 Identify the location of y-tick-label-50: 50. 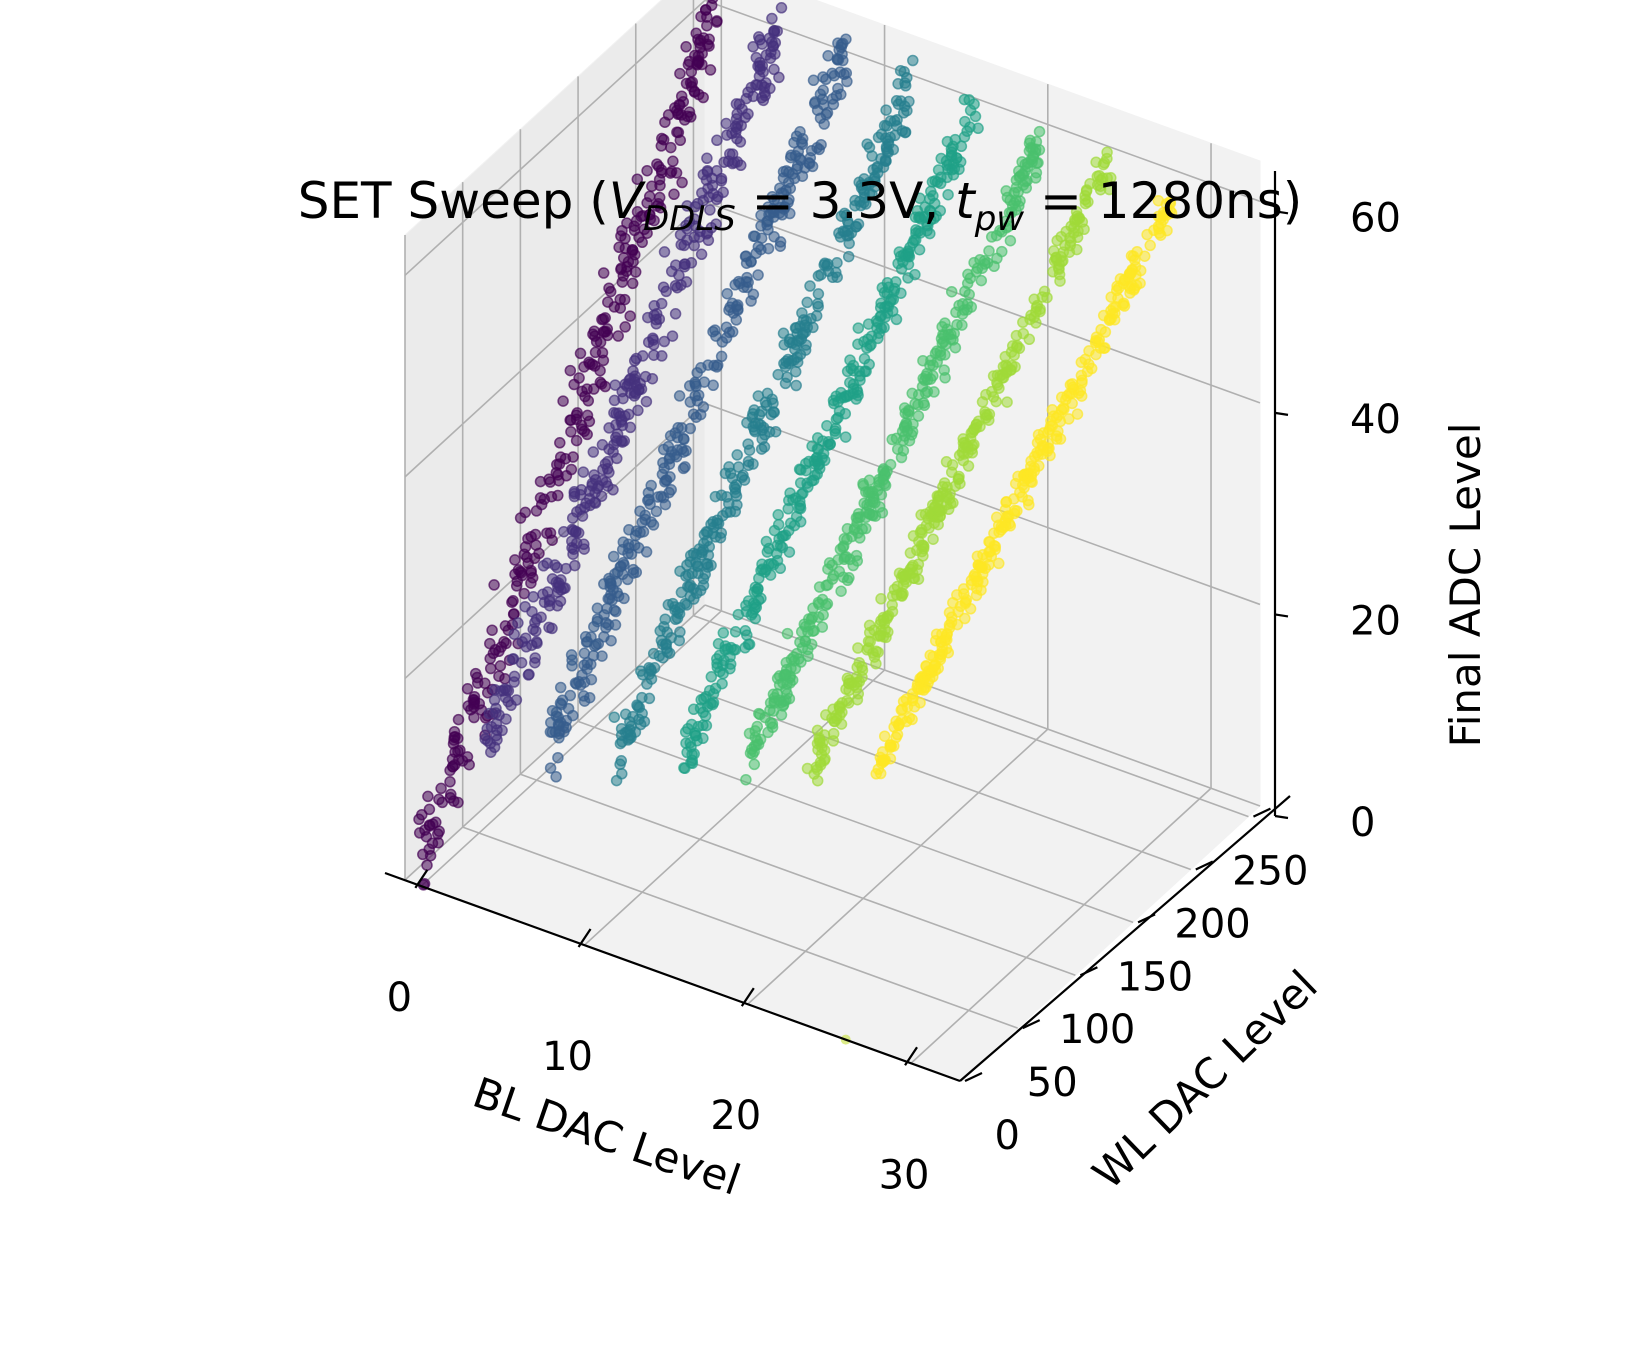
(1052, 1083).